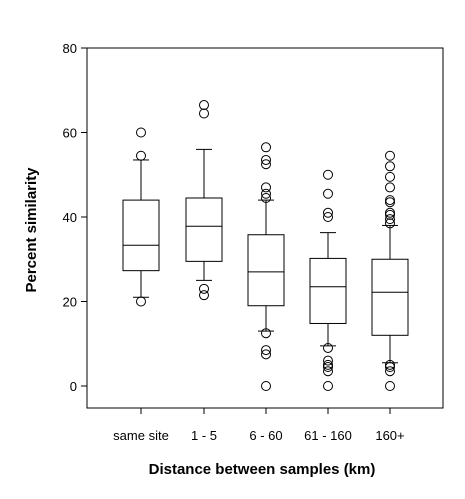 Image resolution: width=465 pixels, height=499 pixels. What do you see at coordinates (73, 386) in the screenshot?
I see `y-tick-label-0: 0` at bounding box center [73, 386].